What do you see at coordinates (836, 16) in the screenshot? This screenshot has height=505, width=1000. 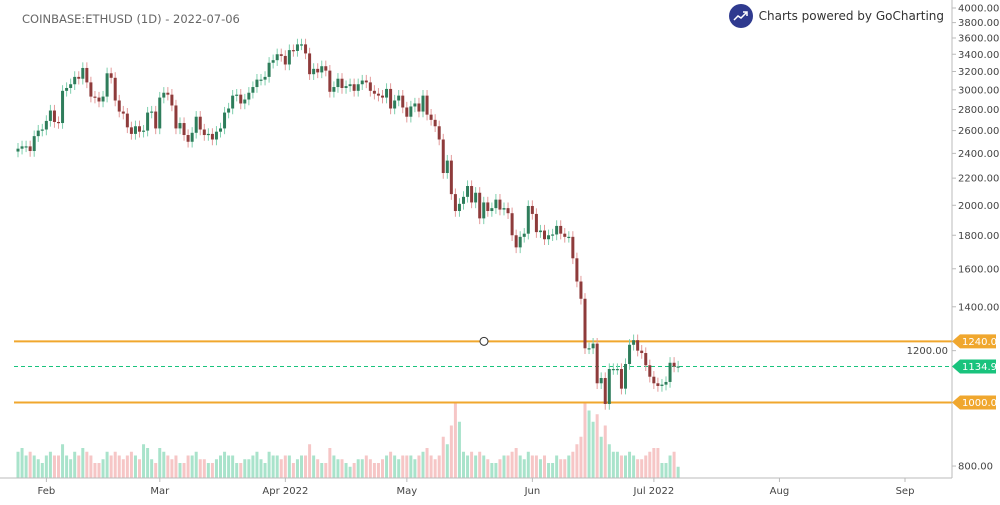 I see `brand-badge: Charts powered by GoCharting` at bounding box center [836, 16].